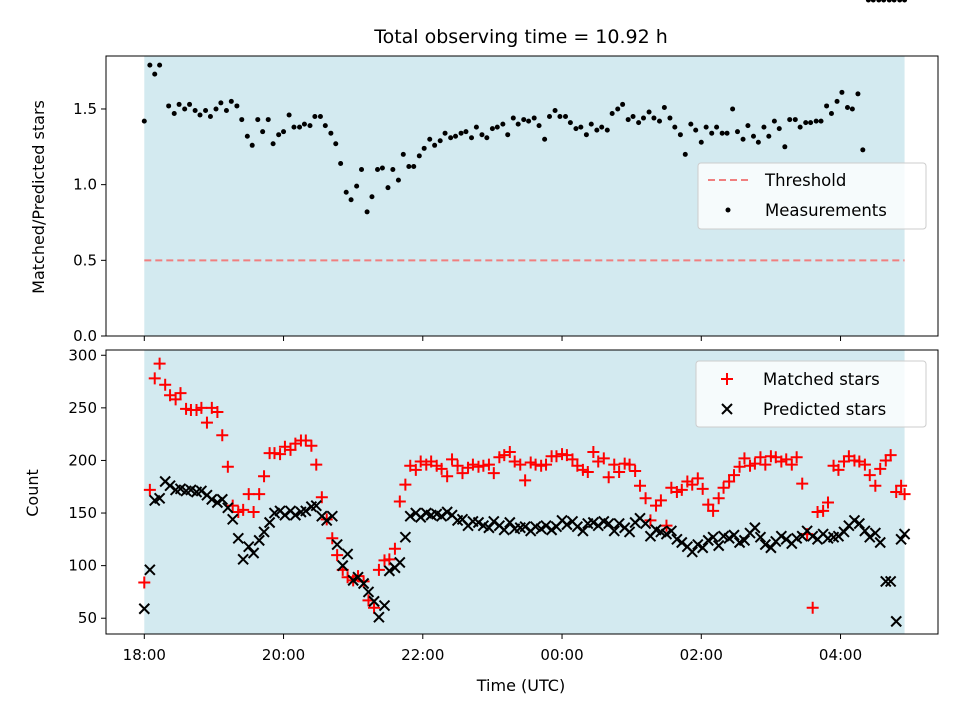 The width and height of the screenshot is (960, 724). I want to click on bottom-y-tick-label: 300, so click(82, 355).